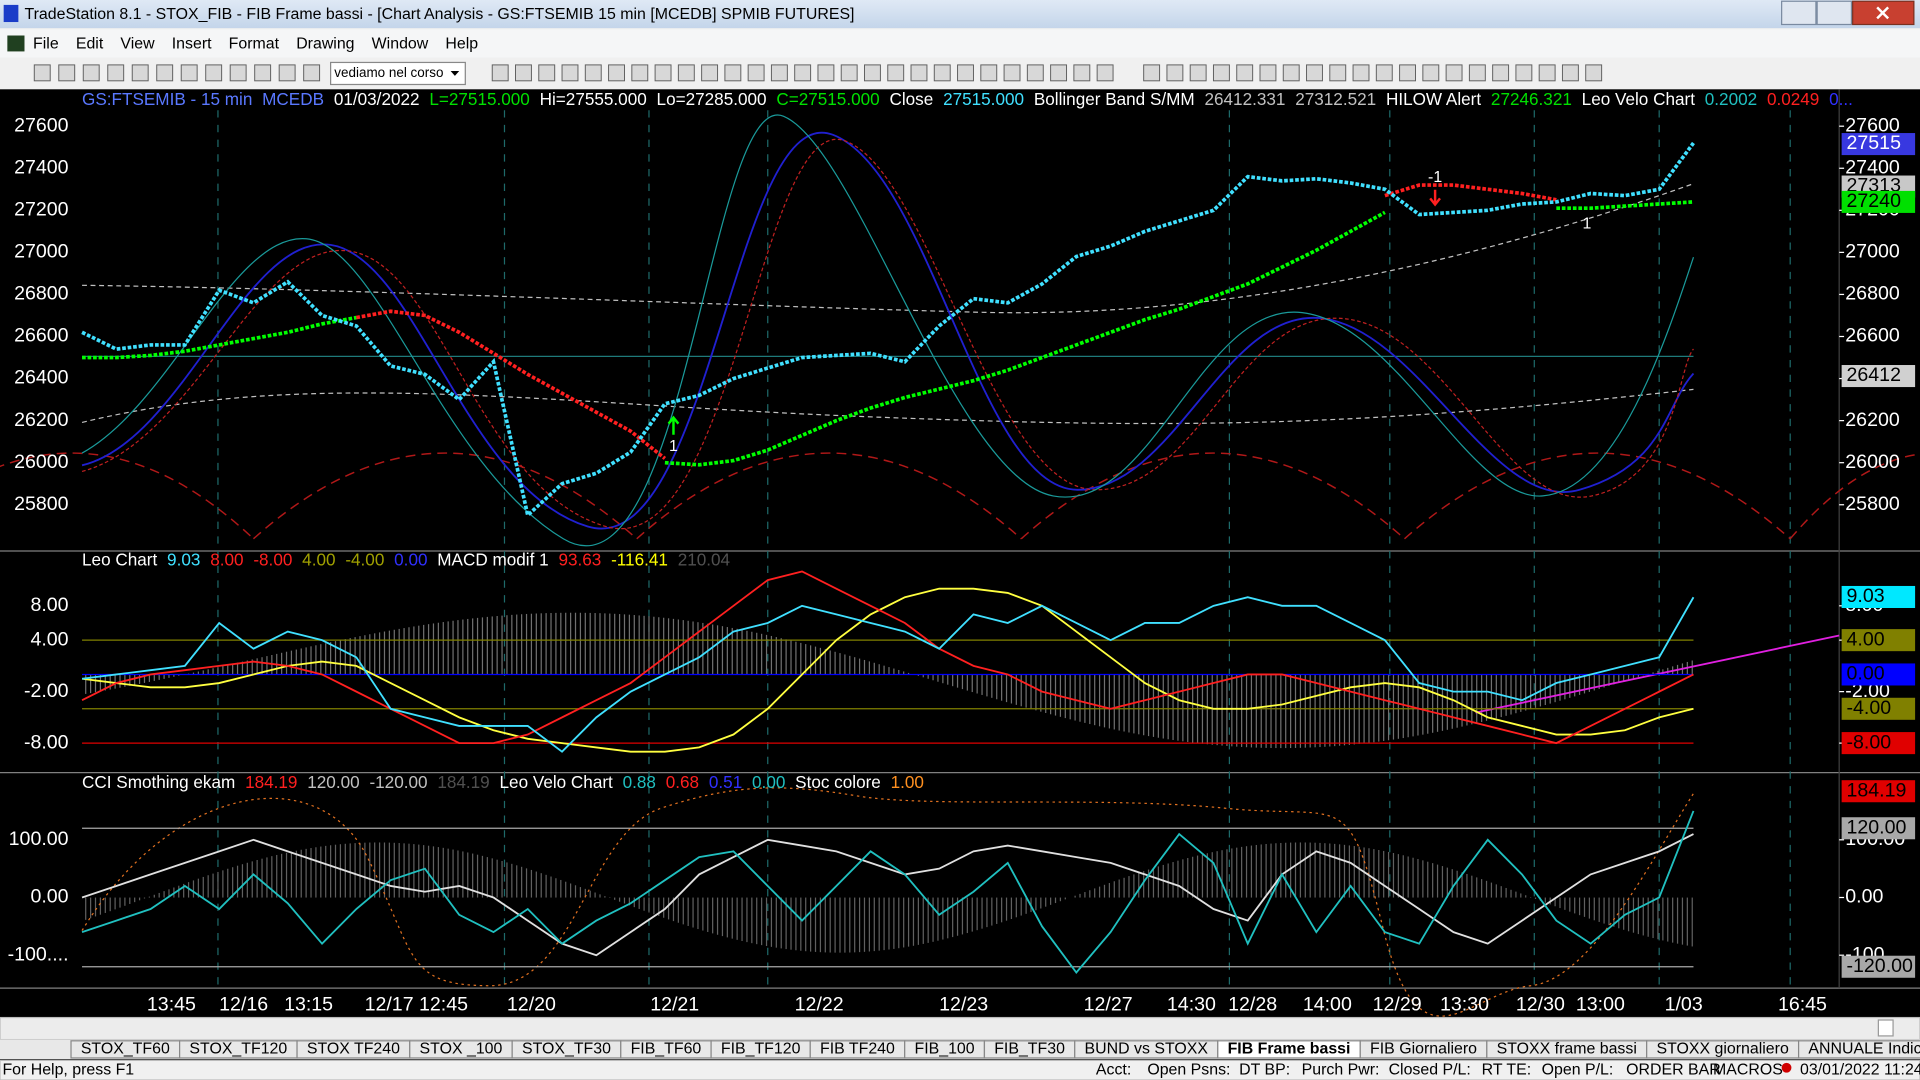 The image size is (1920, 1080). Describe the element at coordinates (1866, 674) in the screenshot. I see `value-box-label: 0.00` at that location.